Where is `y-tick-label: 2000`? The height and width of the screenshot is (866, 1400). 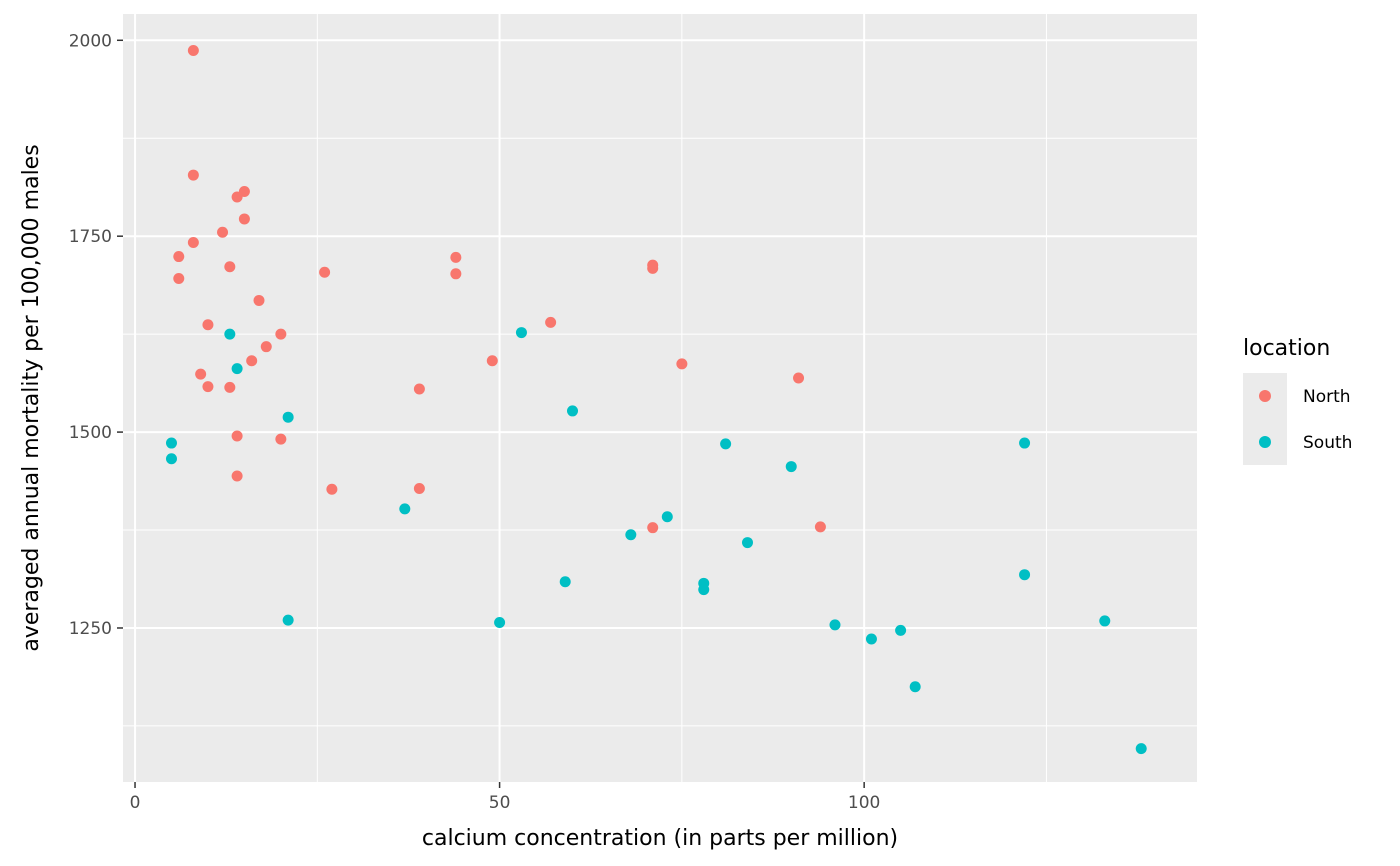 y-tick-label: 2000 is located at coordinates (90, 41).